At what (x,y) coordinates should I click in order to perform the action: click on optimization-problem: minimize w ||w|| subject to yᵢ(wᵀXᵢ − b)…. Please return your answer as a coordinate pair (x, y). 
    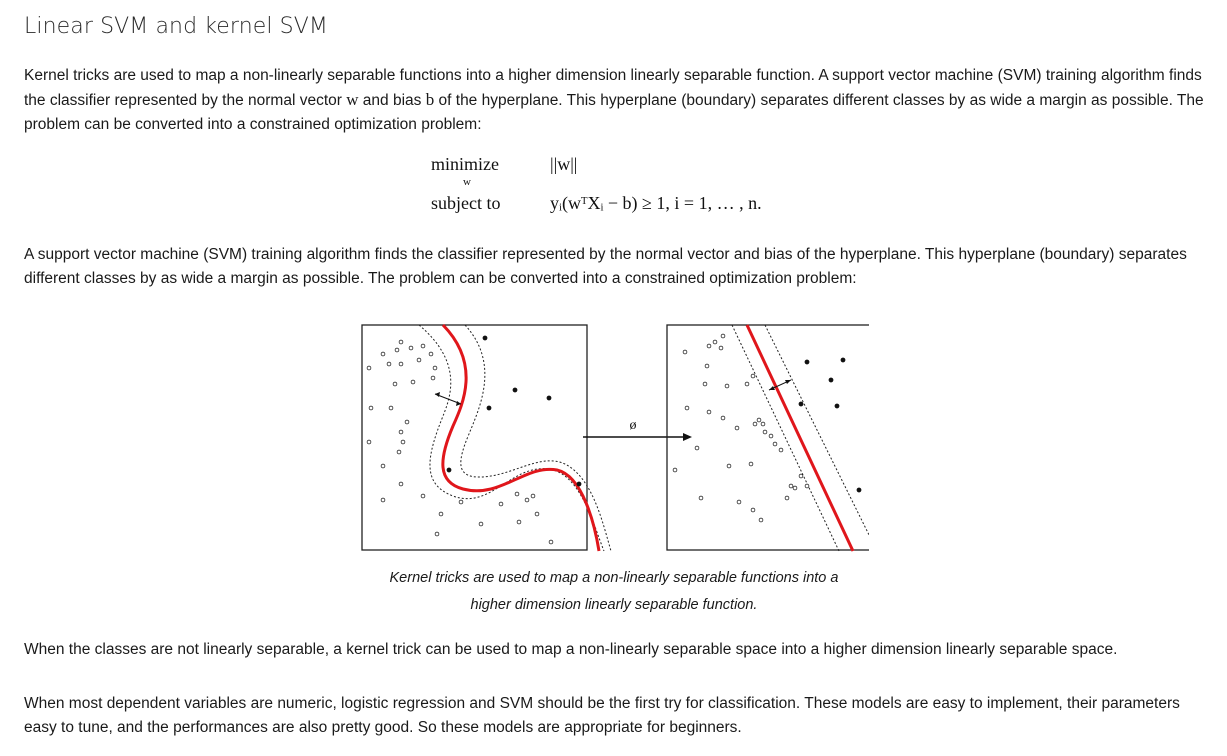
    Looking at the image, I should click on (631, 185).